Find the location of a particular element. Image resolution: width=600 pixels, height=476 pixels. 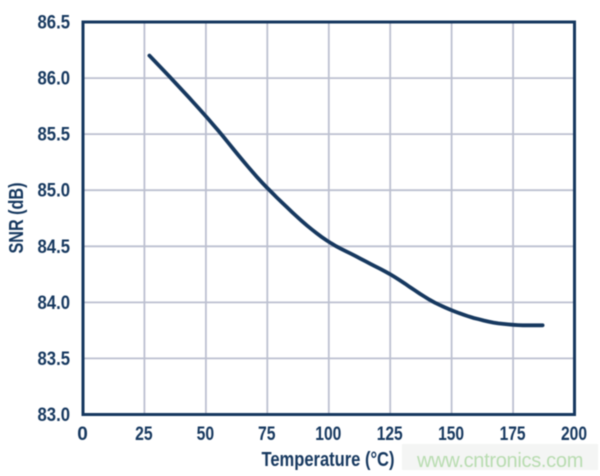

svg-text: 50 is located at coordinates (206, 434).